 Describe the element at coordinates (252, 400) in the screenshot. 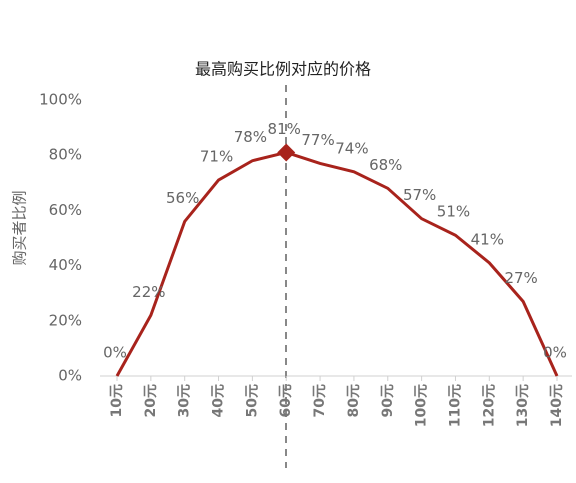

I see `x-tick-label: 50元` at that location.